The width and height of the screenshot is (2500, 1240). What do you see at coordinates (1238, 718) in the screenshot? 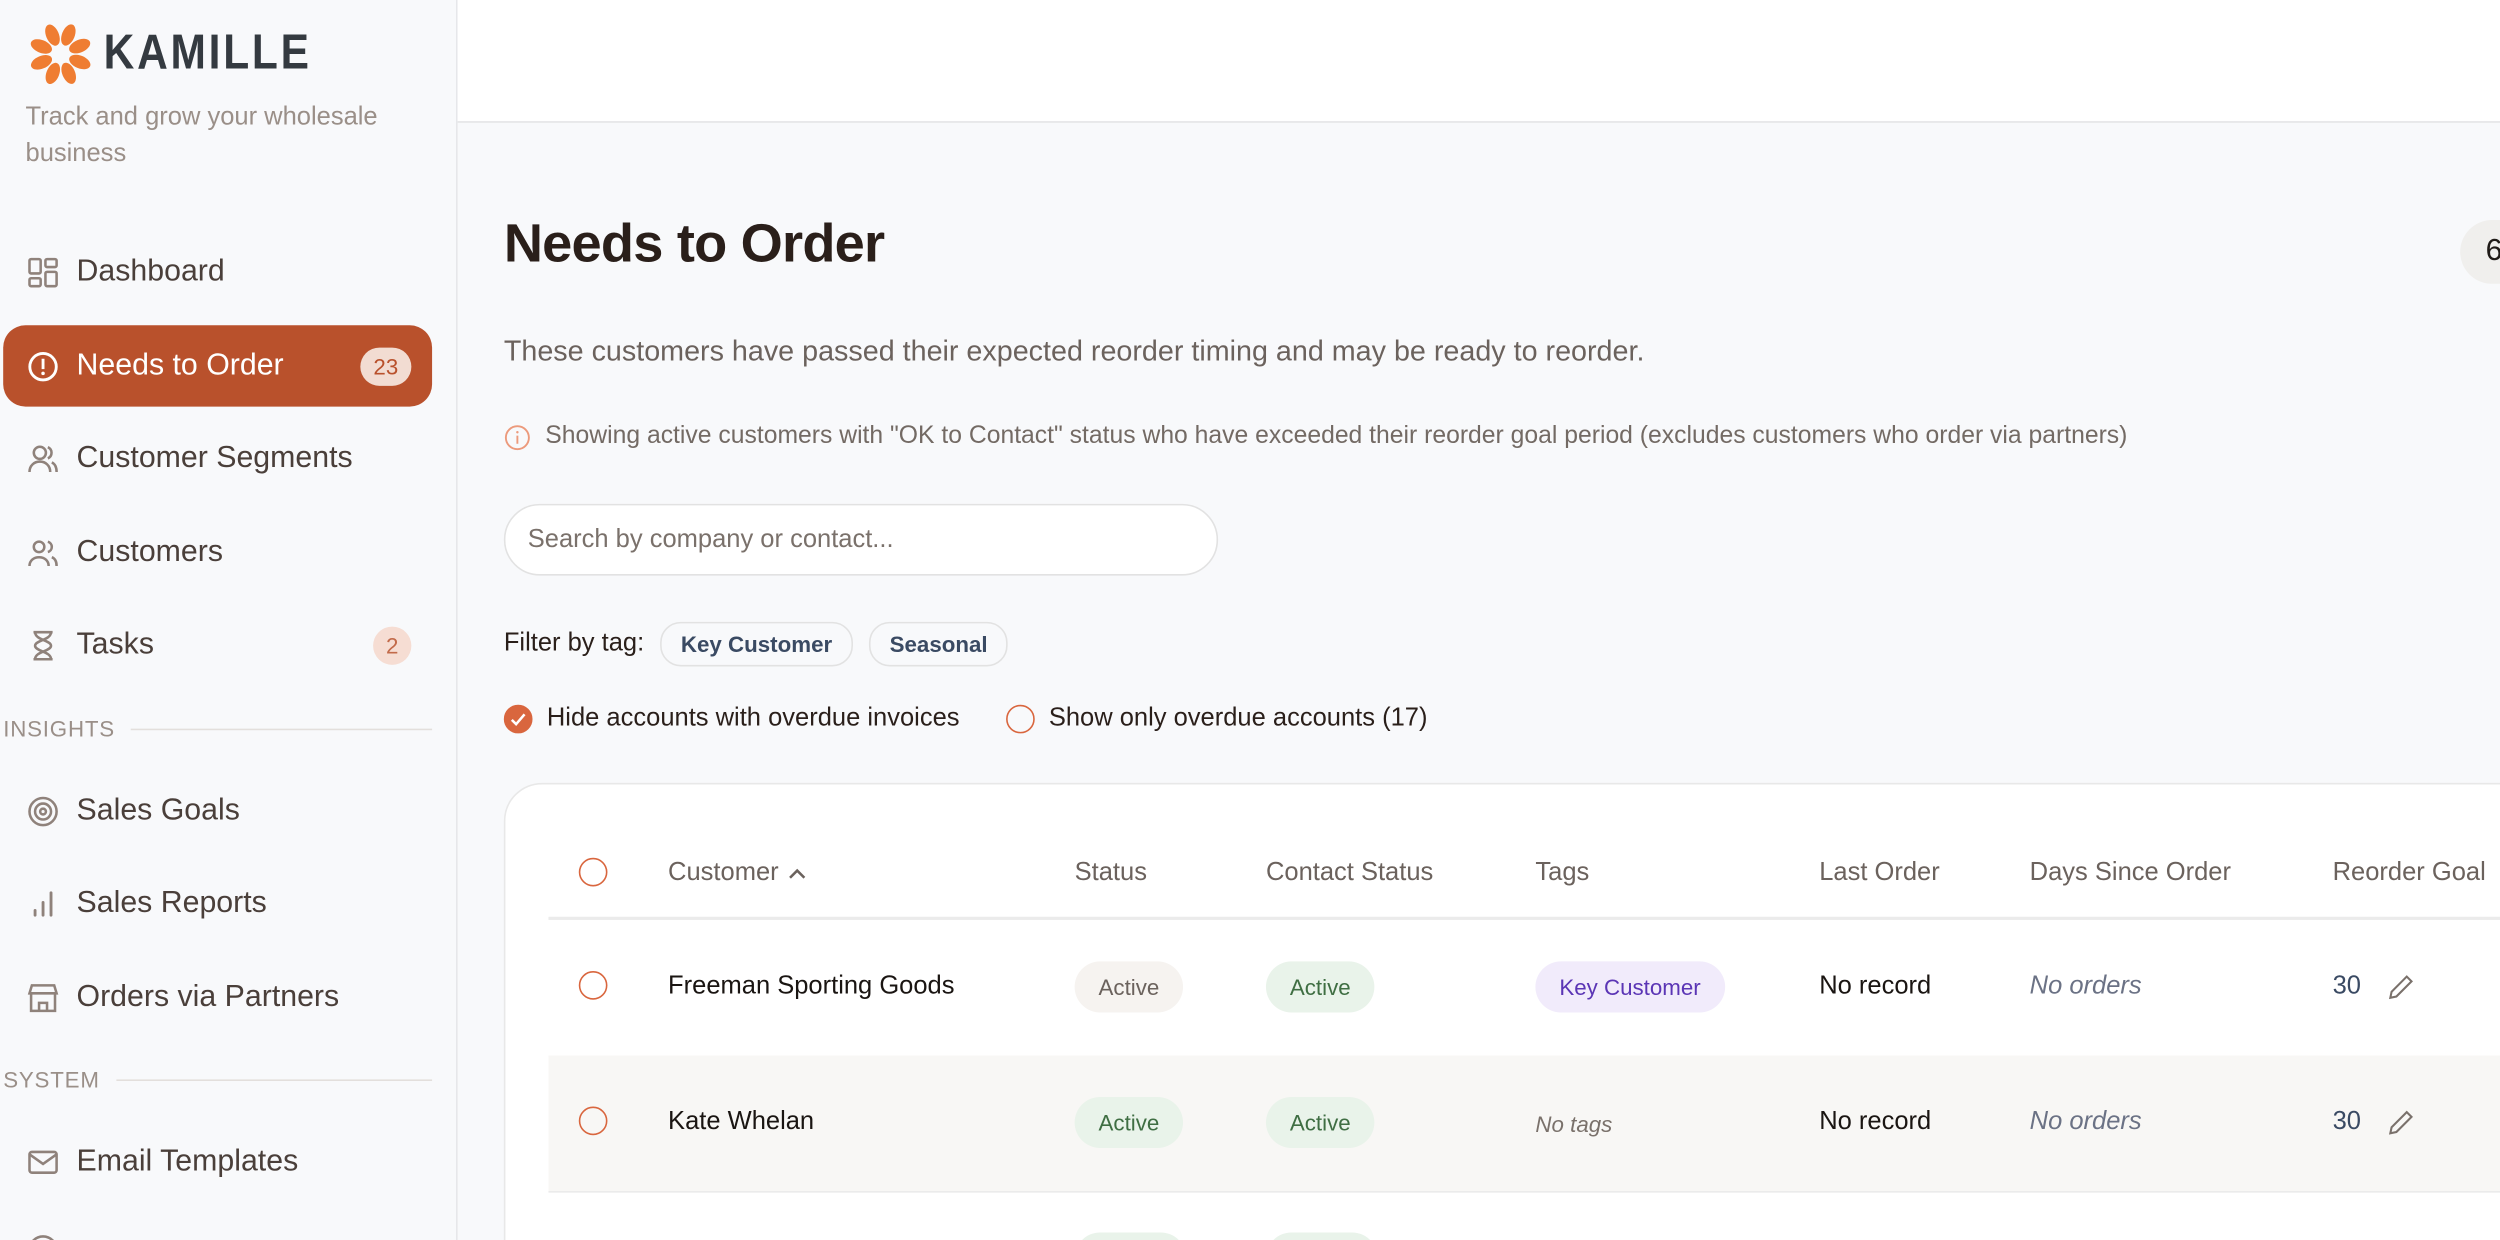
I see `show-overdue-label: Show only overdue accounts (17)` at bounding box center [1238, 718].